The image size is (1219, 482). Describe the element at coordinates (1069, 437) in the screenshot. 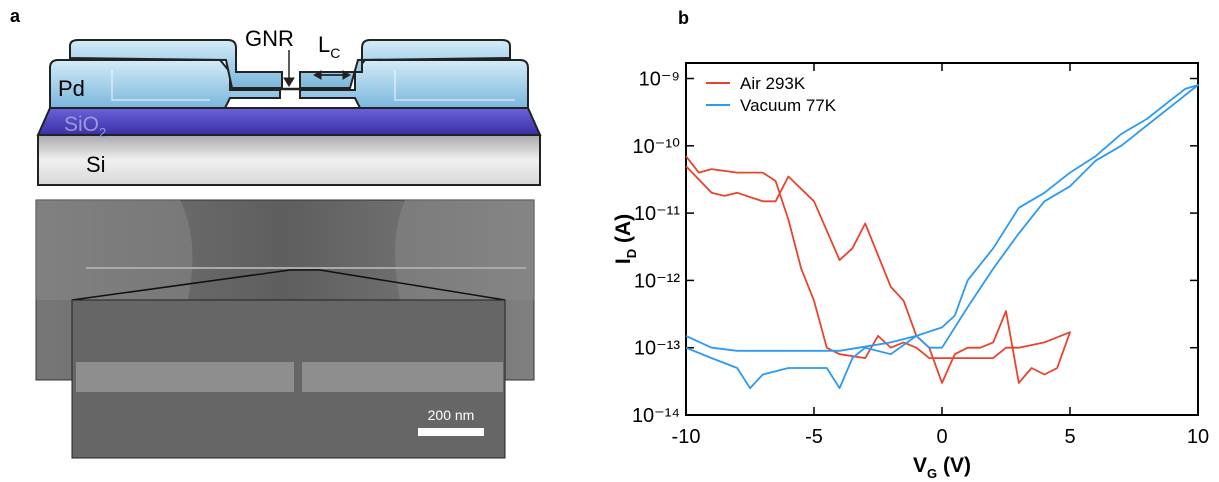

I see `x-tick-label: 5` at that location.